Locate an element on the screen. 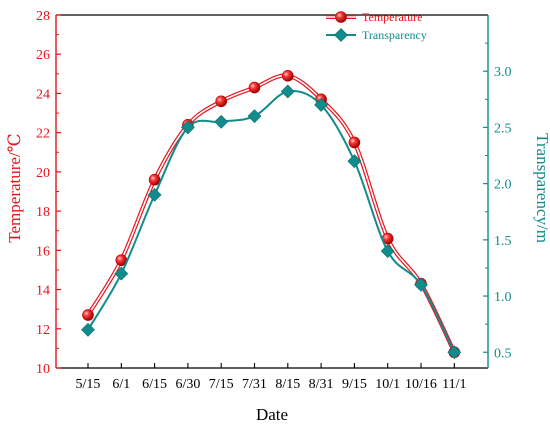 This screenshot has width=550, height=430. x-axis-tick-label: 10/1 is located at coordinates (387, 384).